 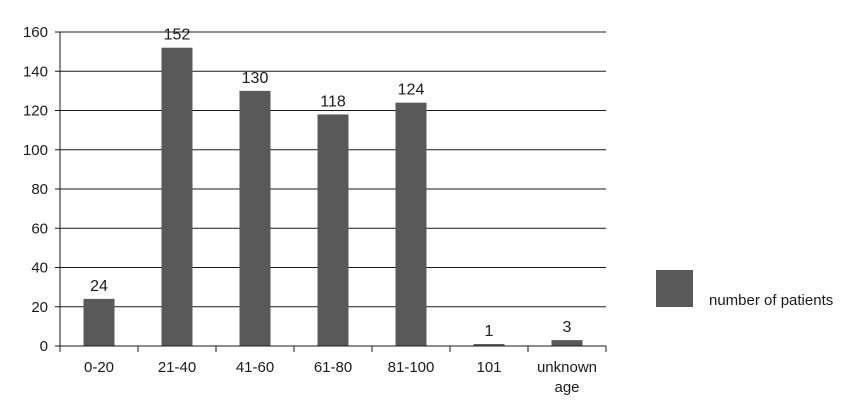 I want to click on data-label-2: 130, so click(x=255, y=78).